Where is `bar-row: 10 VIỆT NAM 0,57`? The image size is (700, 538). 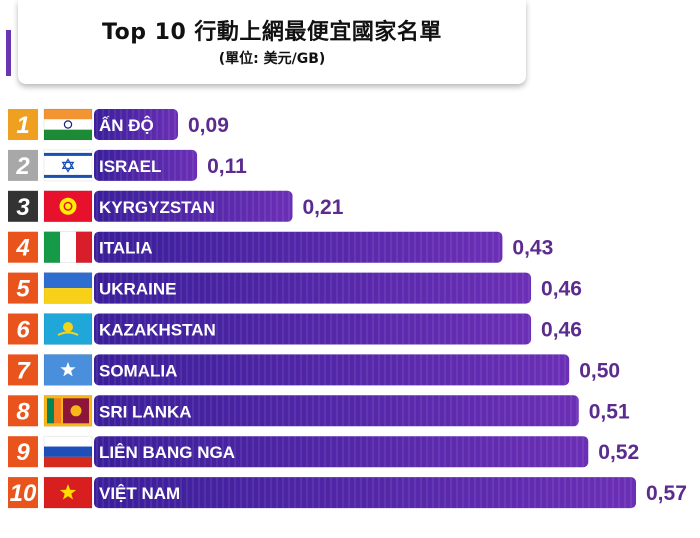
bar-row: 10 VIỆT NAM 0,57 is located at coordinates (347, 492).